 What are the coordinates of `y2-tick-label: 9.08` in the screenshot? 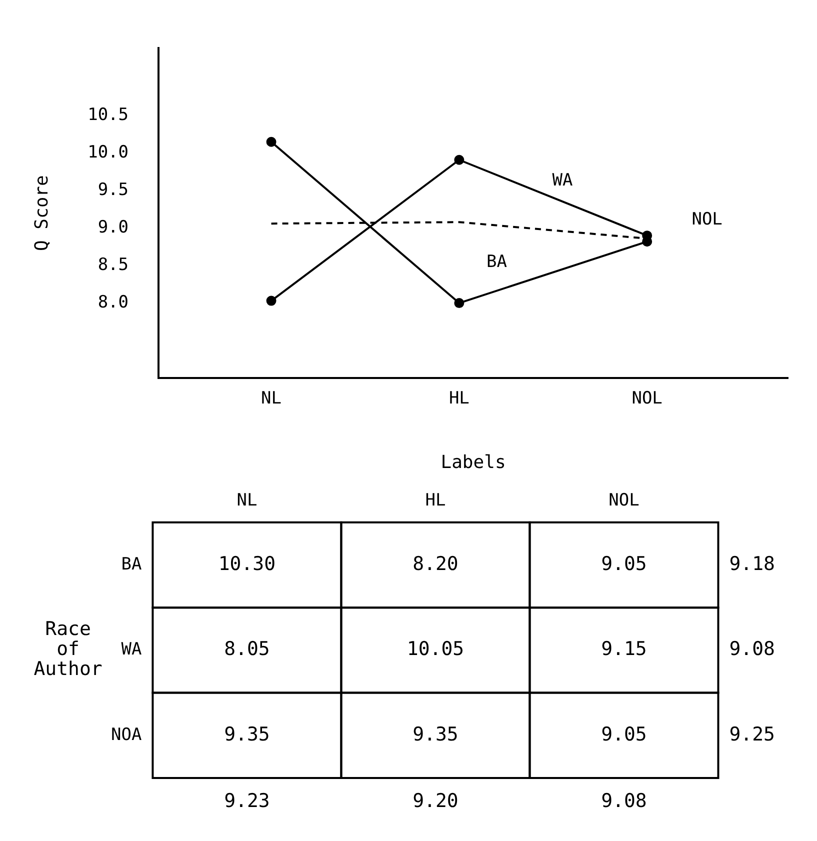 It's located at (752, 649).